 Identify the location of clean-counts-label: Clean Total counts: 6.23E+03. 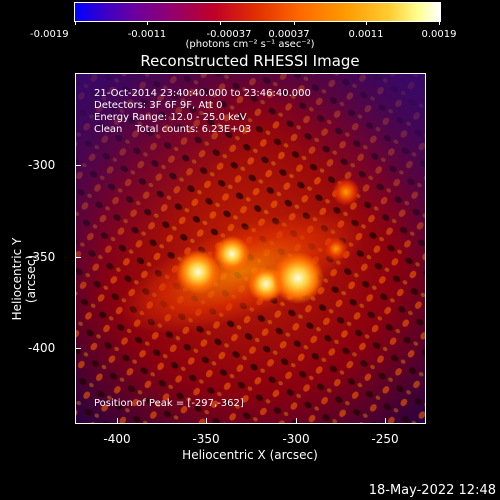
(173, 129).